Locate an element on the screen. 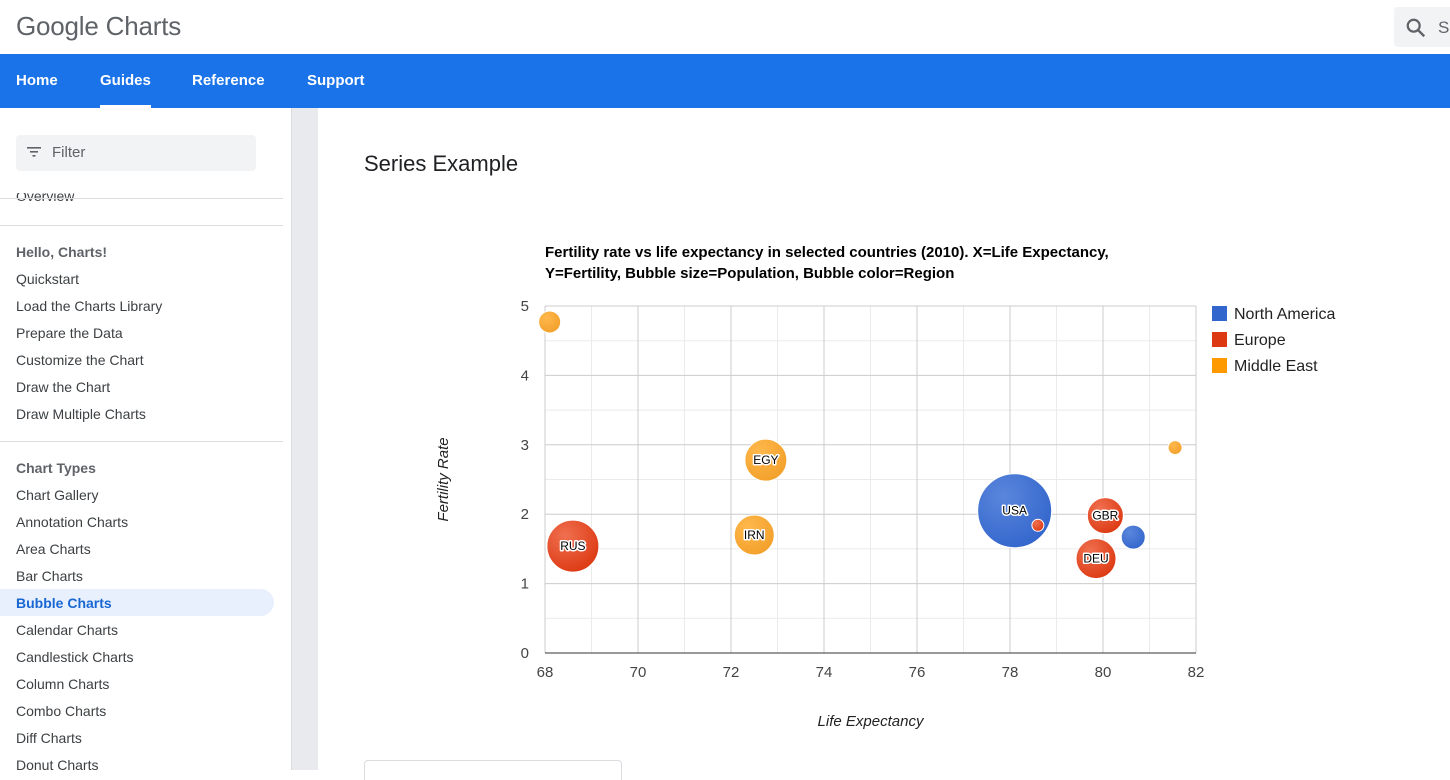 This screenshot has width=1450, height=780. bubble-deu is located at coordinates (1096, 559).